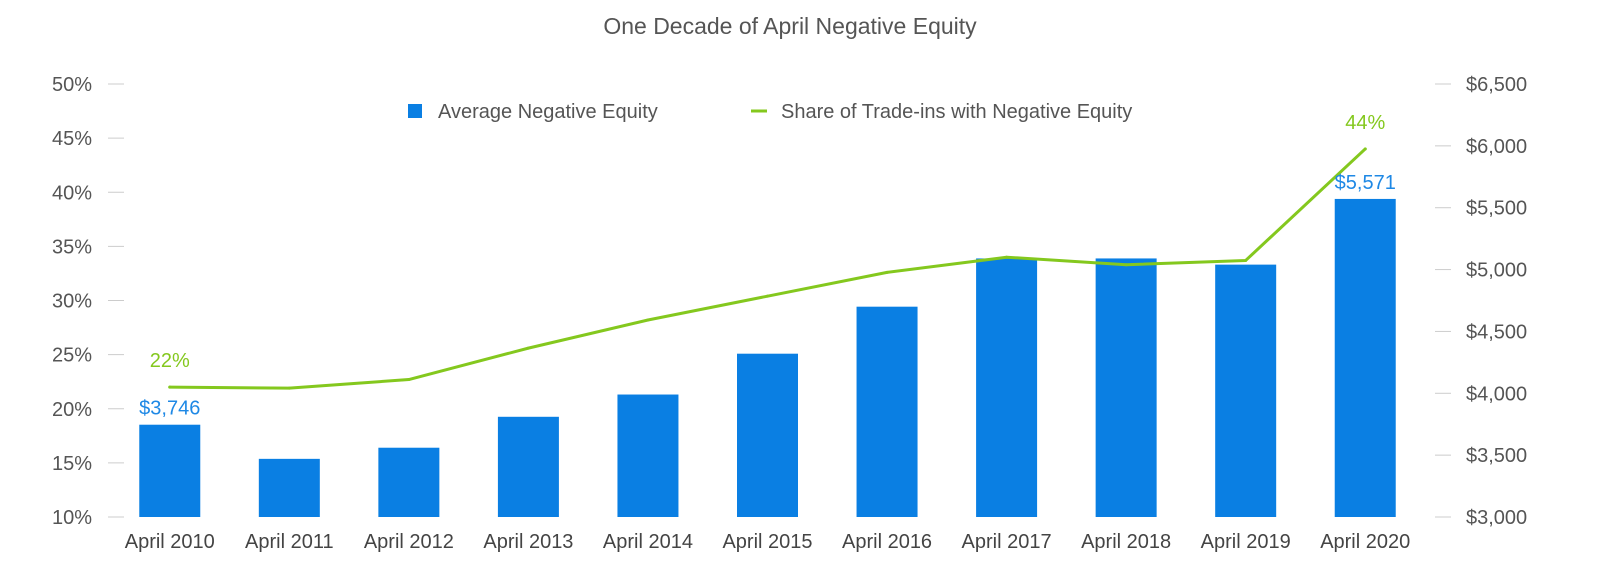  What do you see at coordinates (1496, 271) in the screenshot?
I see `right-tick-label: $5,000` at bounding box center [1496, 271].